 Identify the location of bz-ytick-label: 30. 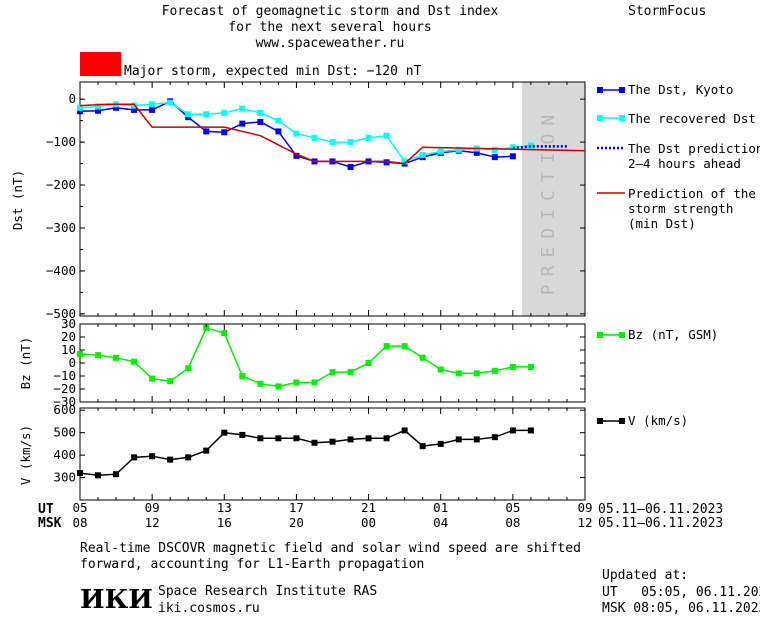
(68, 323).